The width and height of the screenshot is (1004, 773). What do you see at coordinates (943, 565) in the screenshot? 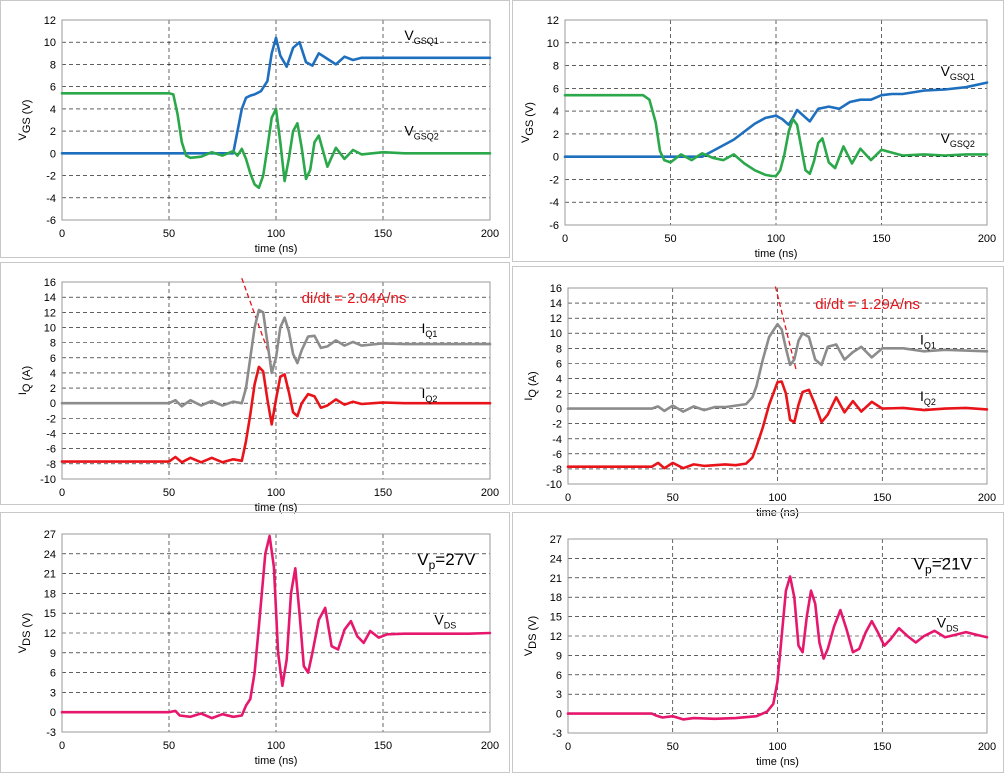
I see `peak-voltage-annotation: Vp=21V` at bounding box center [943, 565].